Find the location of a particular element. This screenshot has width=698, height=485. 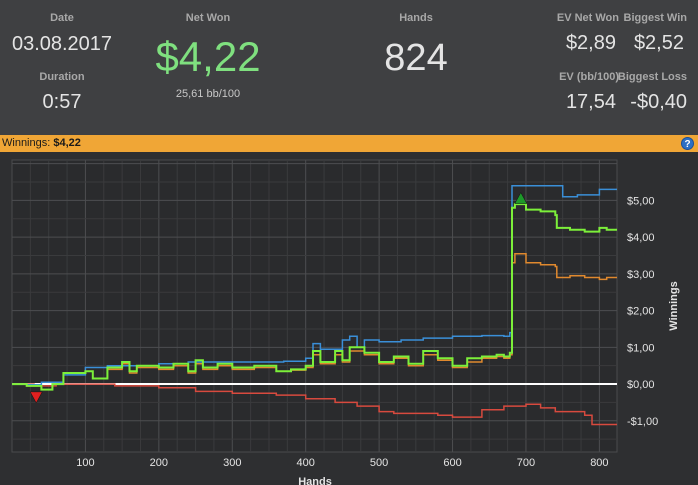

y-axis-ticks: $5,00 $4,00 $3,00 $2,00 $1,00 $0,00 -$1,00 is located at coordinates (642, 311).